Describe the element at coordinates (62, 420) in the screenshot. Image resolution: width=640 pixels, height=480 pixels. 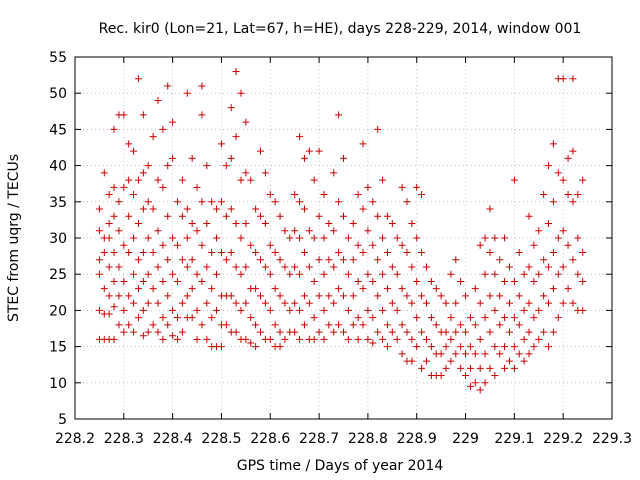
I see `y-tick-label: 5` at that location.